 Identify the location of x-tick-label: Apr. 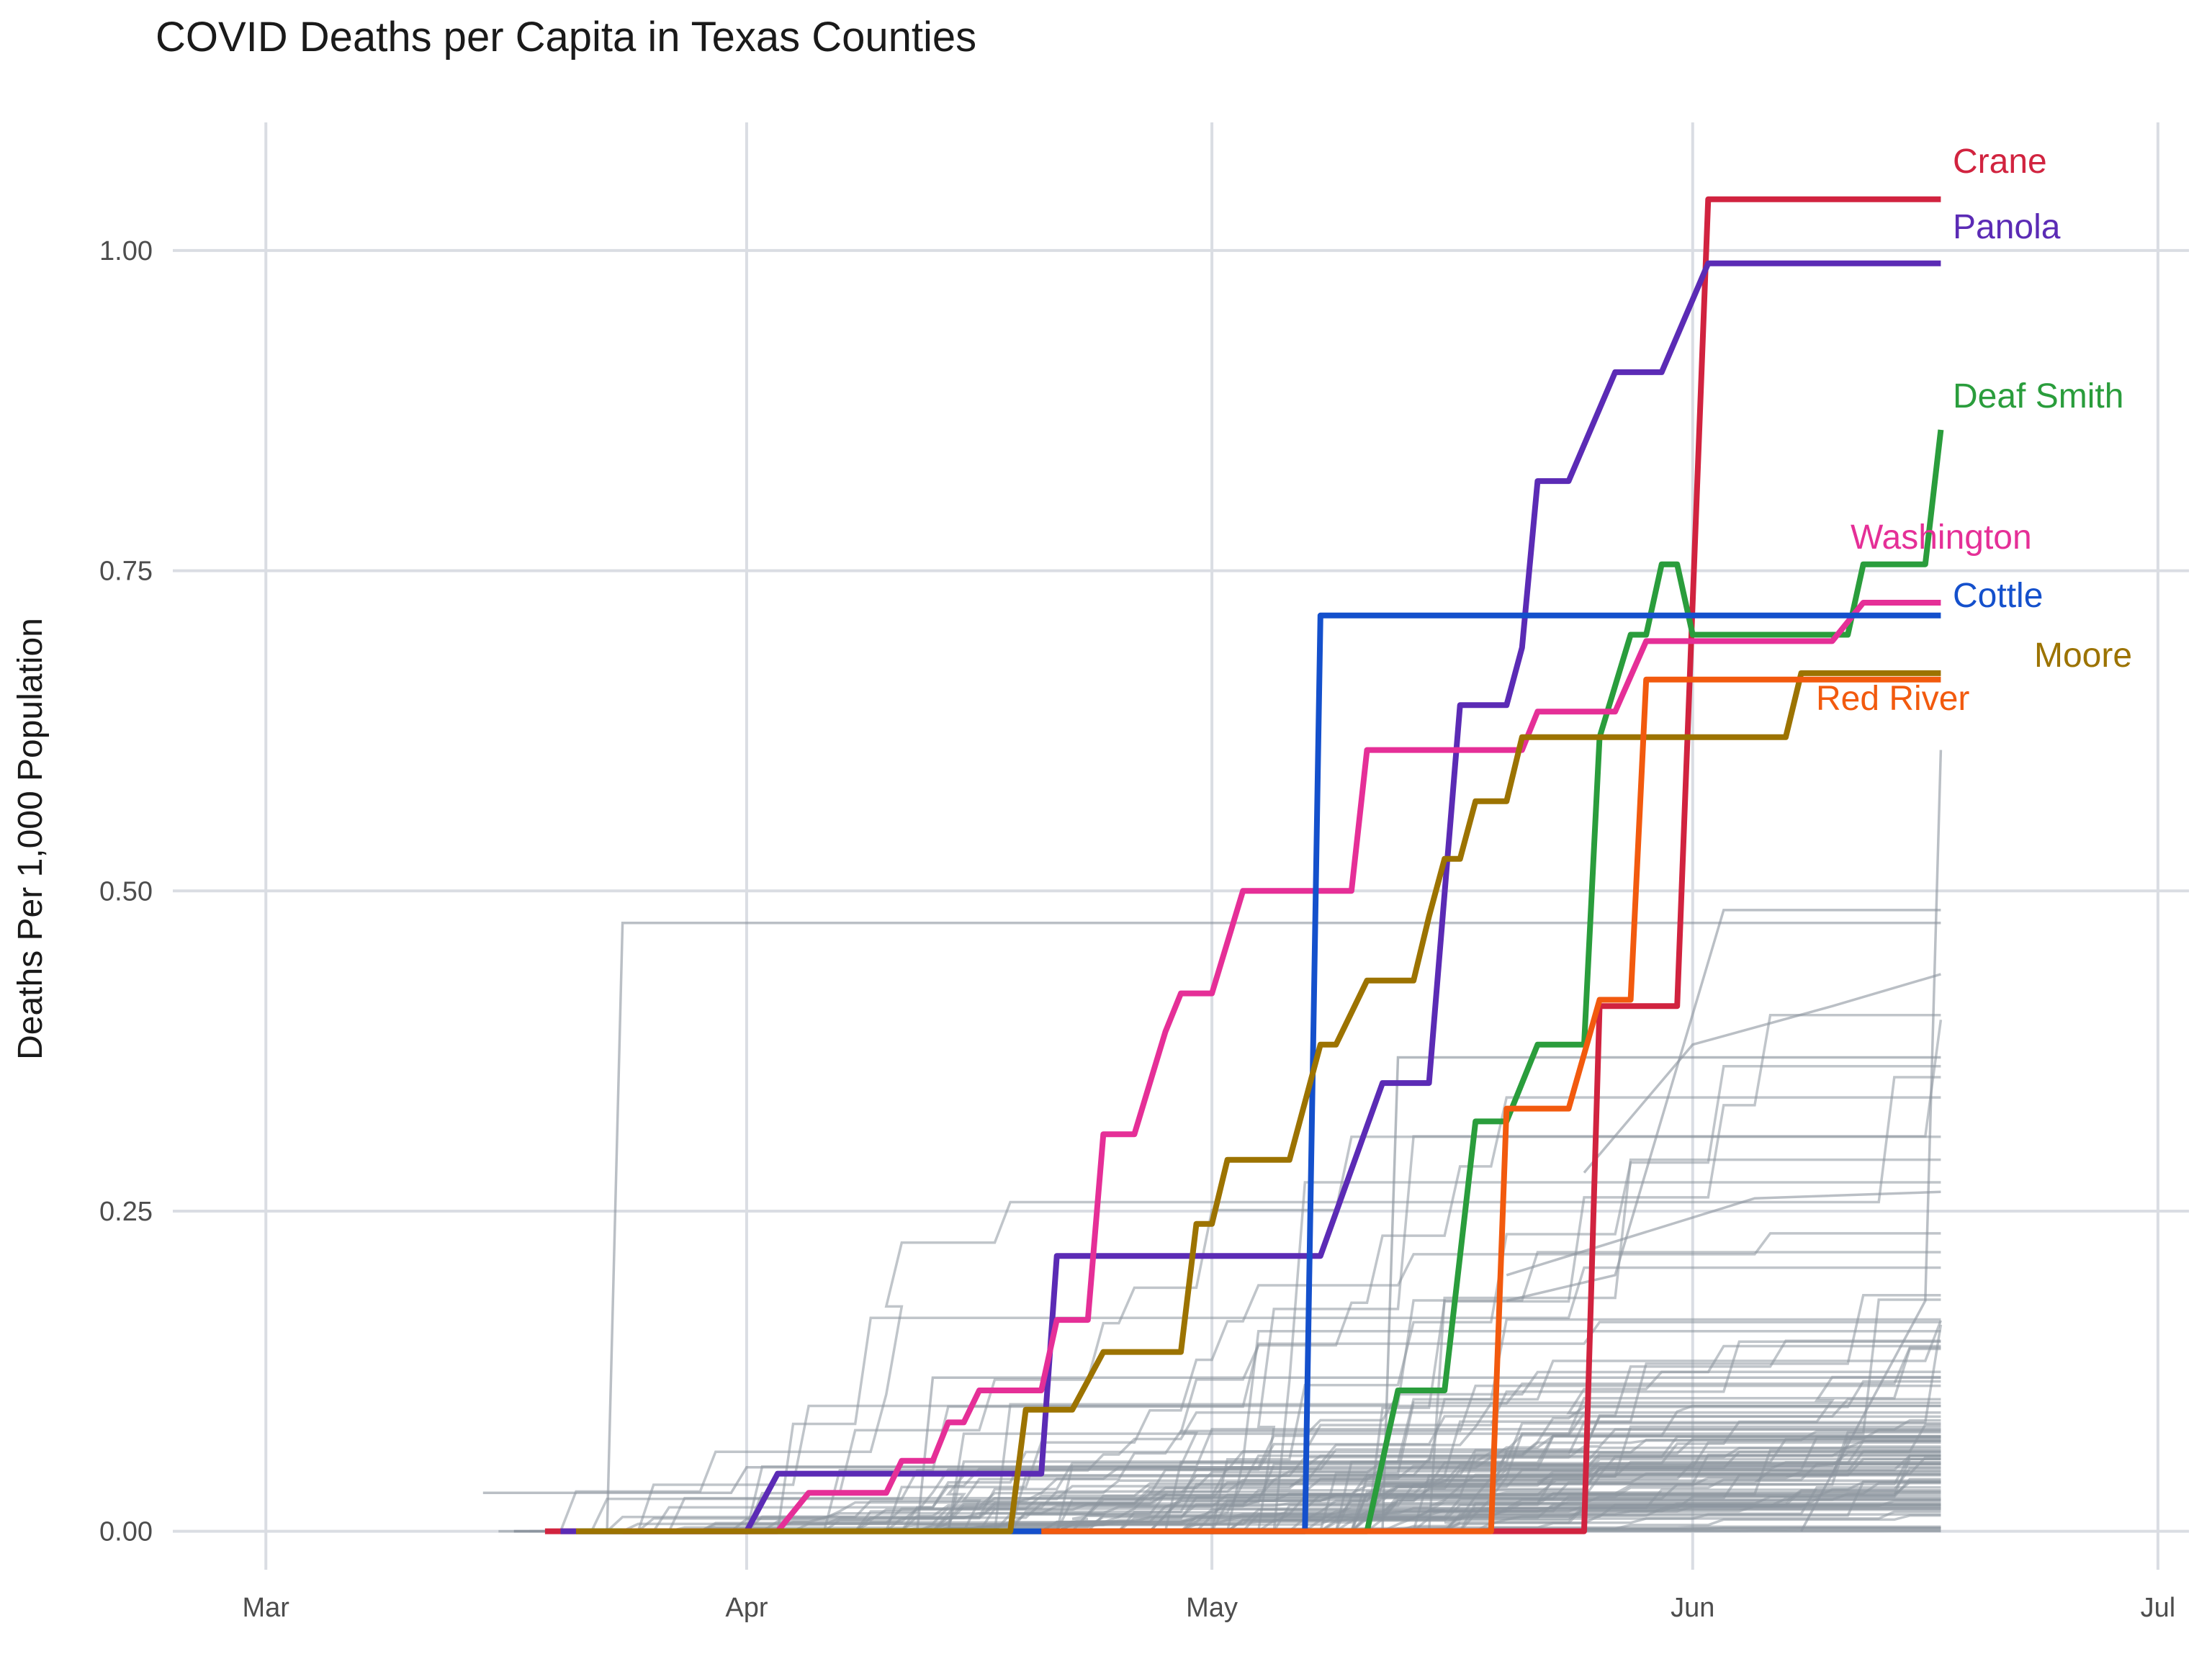
(747, 1608).